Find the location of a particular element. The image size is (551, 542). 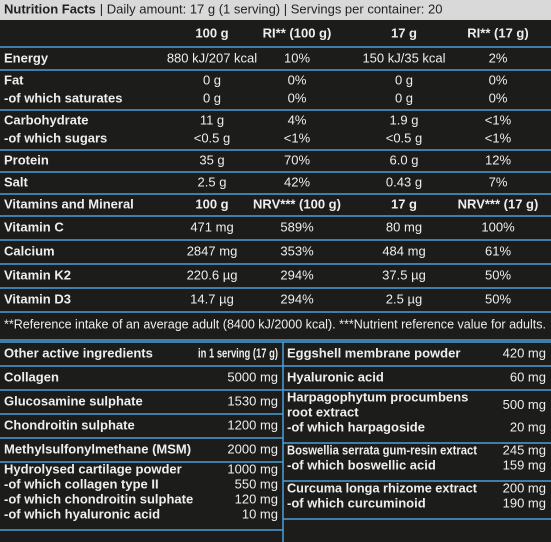

header-bar is located at coordinates (275, 10).